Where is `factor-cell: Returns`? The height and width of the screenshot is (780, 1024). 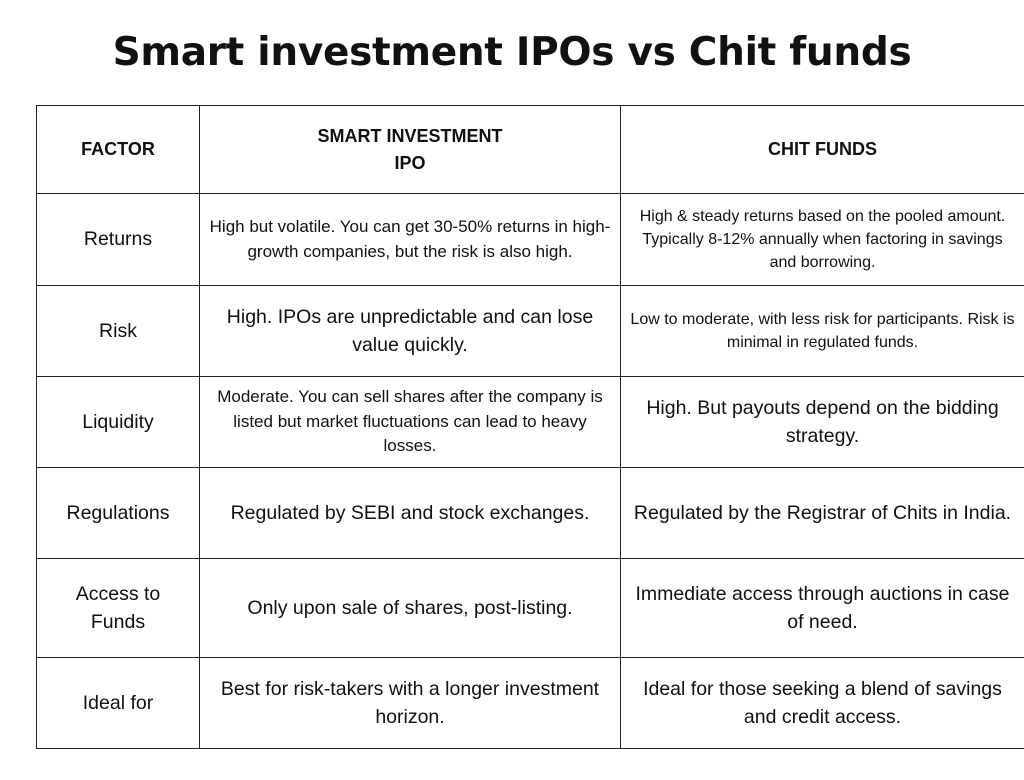 factor-cell: Returns is located at coordinates (118, 239).